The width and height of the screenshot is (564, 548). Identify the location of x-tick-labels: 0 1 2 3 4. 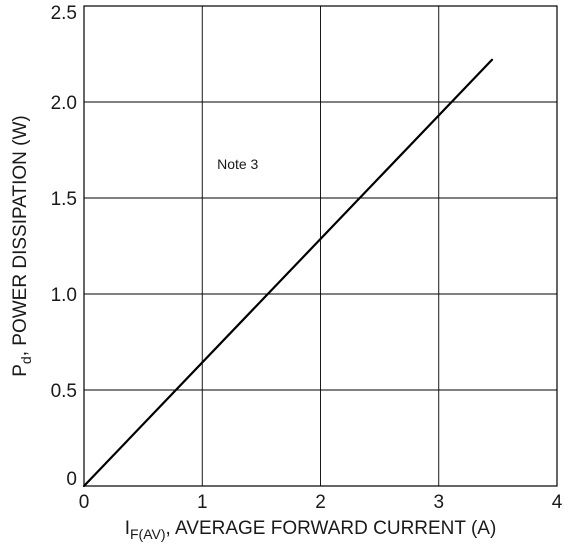
(321, 502).